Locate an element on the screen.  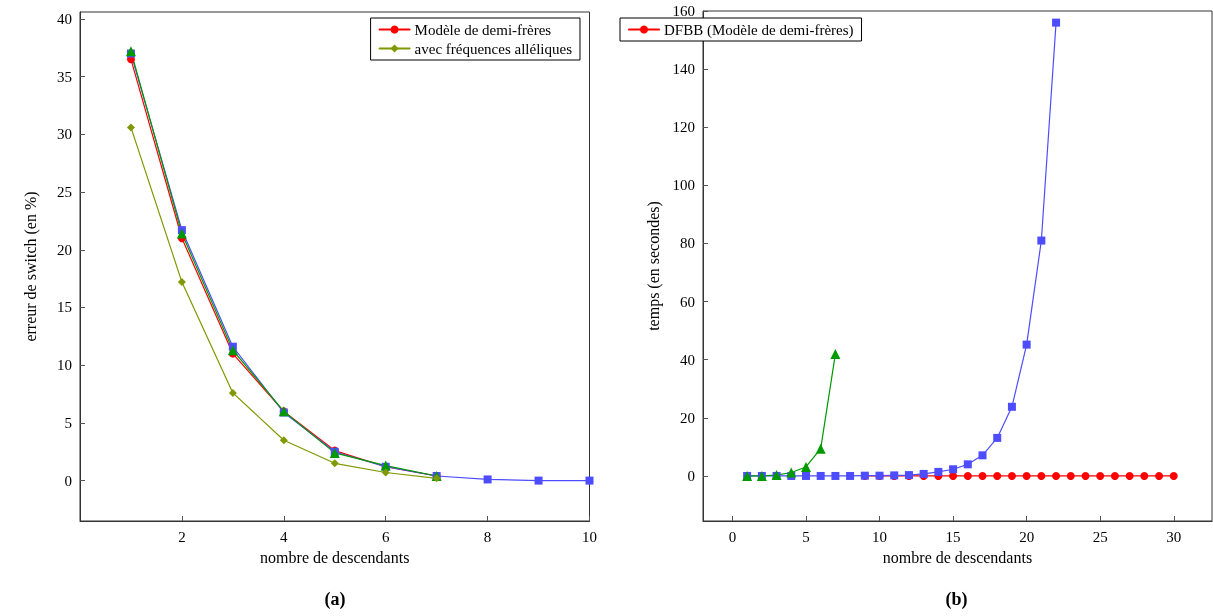
y-tick-label: 25 is located at coordinates (64, 192).